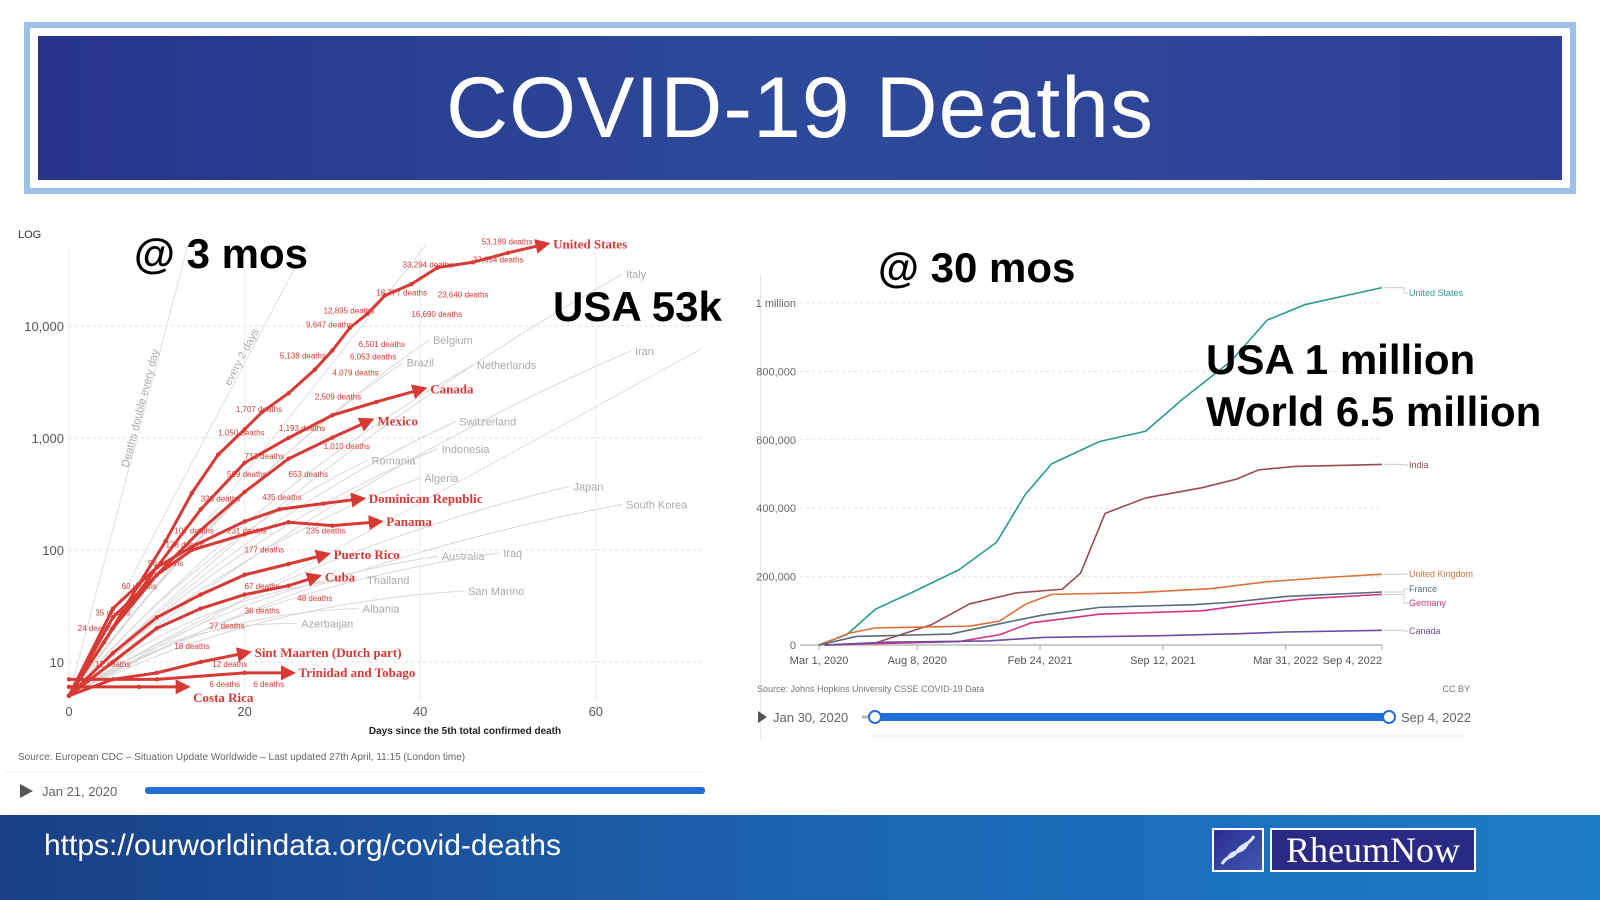 The height and width of the screenshot is (900, 1600). What do you see at coordinates (512, 554) in the screenshot?
I see `country-label-grey: Iraq` at bounding box center [512, 554].